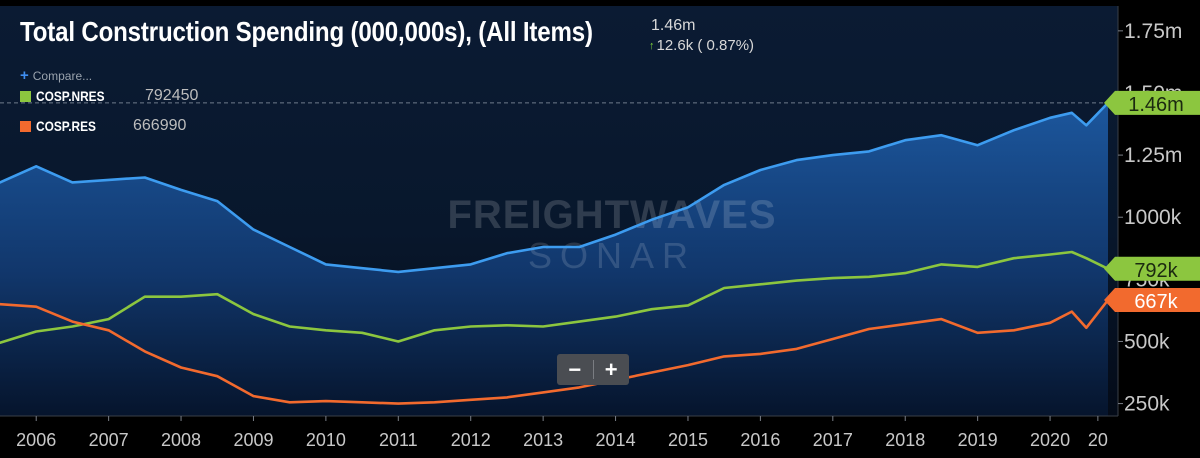 The width and height of the screenshot is (1200, 458). What do you see at coordinates (24, 75) in the screenshot?
I see `plus-icon: +` at bounding box center [24, 75].